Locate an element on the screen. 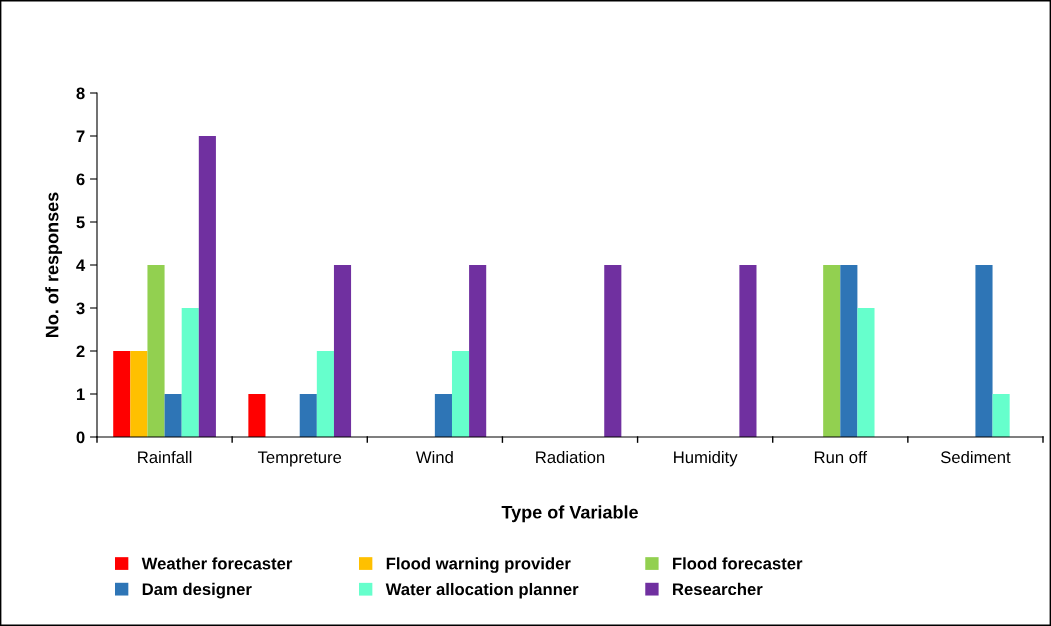  y-tick-label: 6 is located at coordinates (80, 179).